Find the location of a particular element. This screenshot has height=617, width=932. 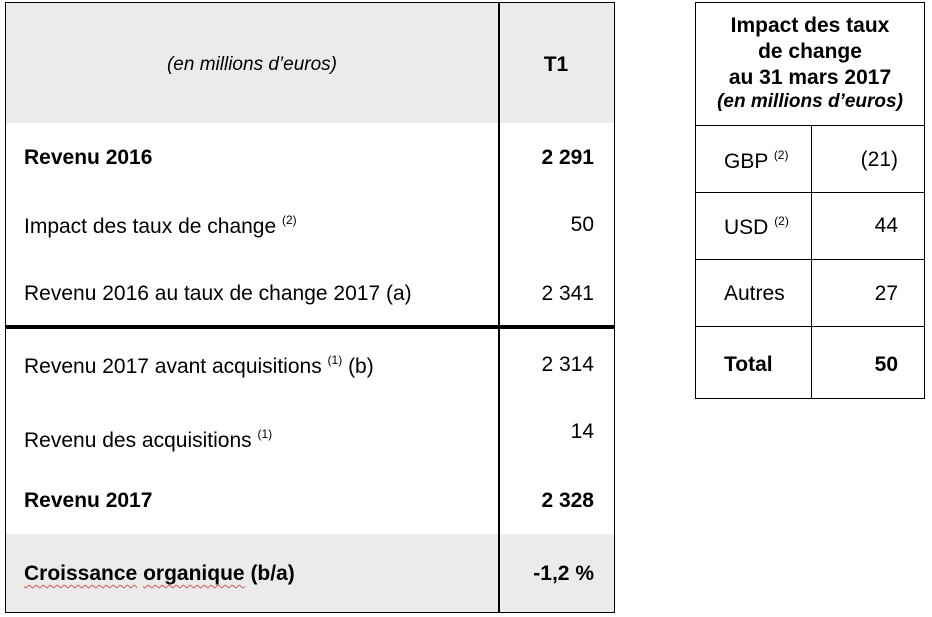

row-label: Croissance organique (b/a) is located at coordinates (159, 573).